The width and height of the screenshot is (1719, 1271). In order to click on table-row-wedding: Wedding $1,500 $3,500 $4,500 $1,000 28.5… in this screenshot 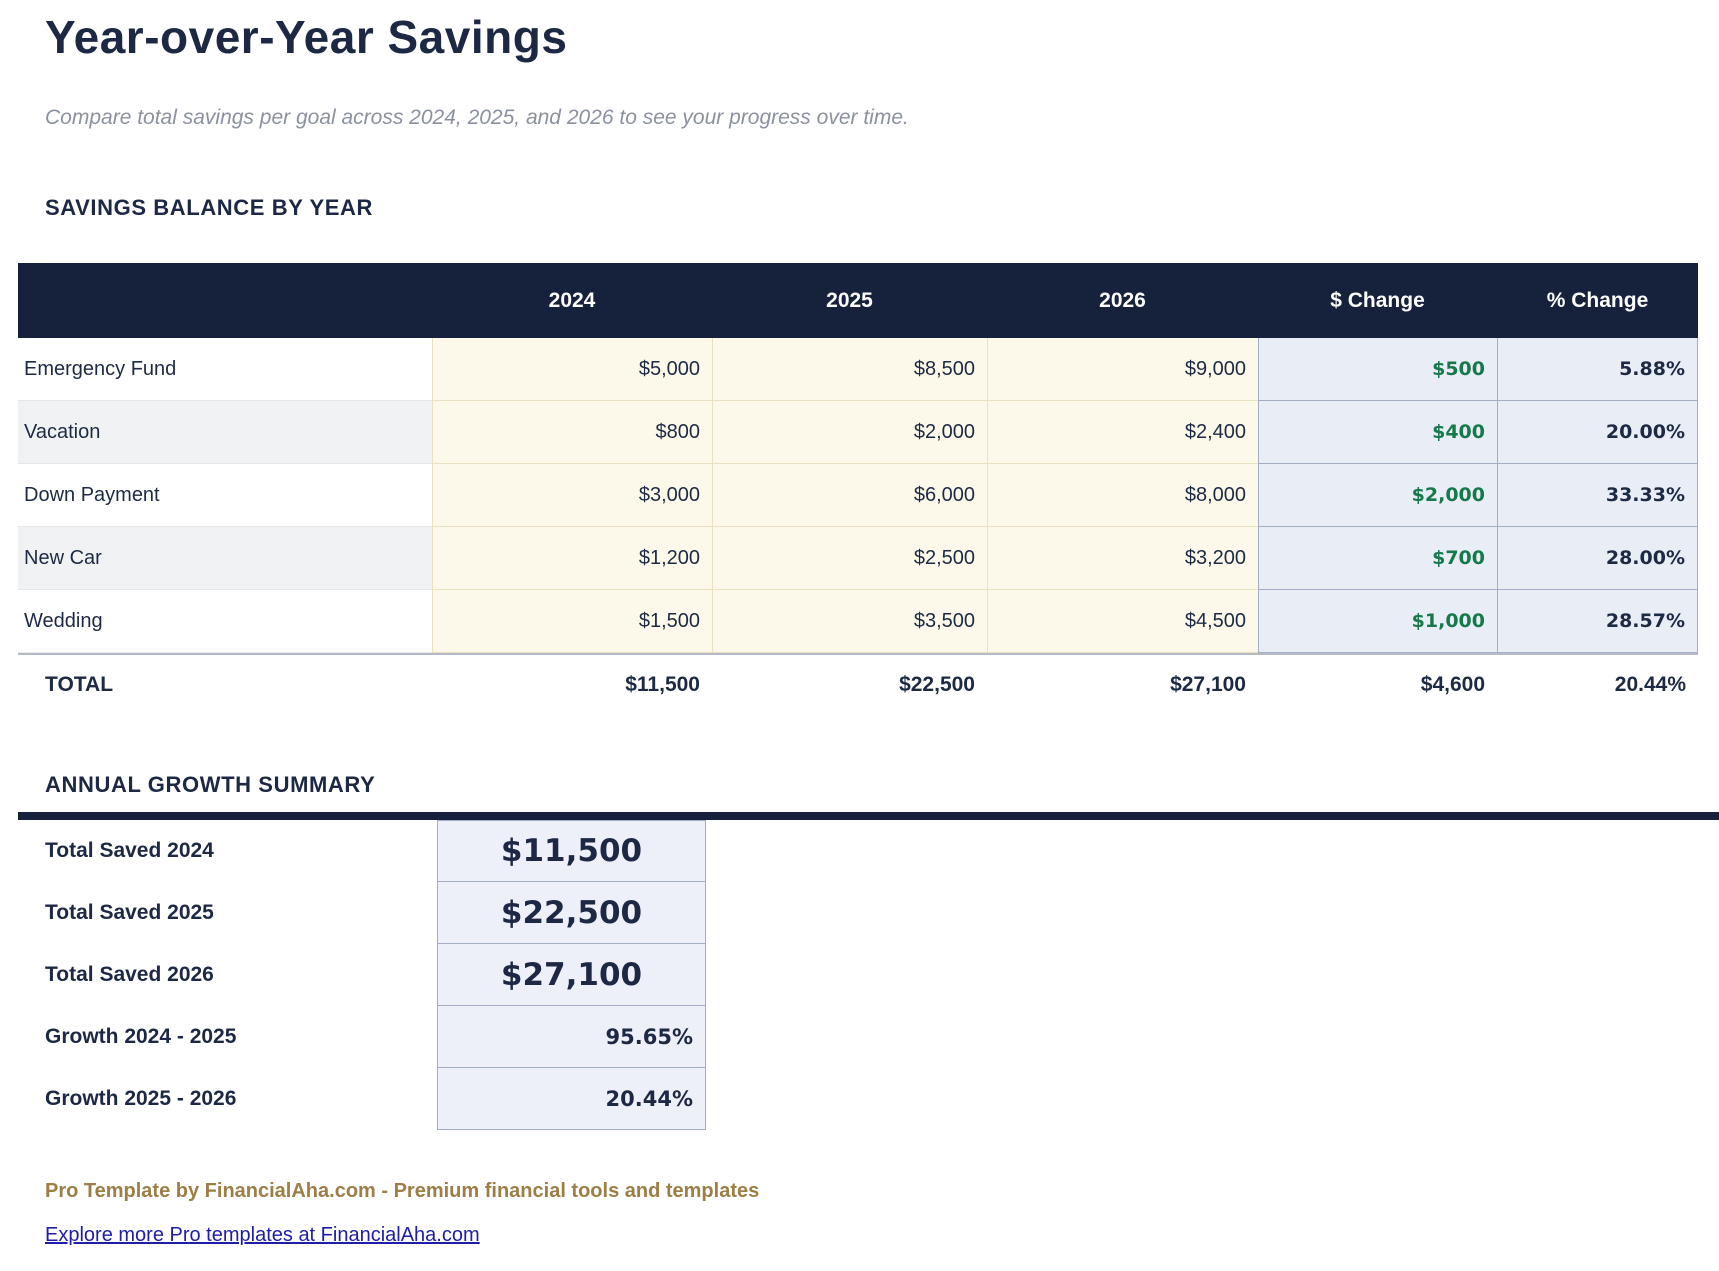, I will do `click(858, 621)`.